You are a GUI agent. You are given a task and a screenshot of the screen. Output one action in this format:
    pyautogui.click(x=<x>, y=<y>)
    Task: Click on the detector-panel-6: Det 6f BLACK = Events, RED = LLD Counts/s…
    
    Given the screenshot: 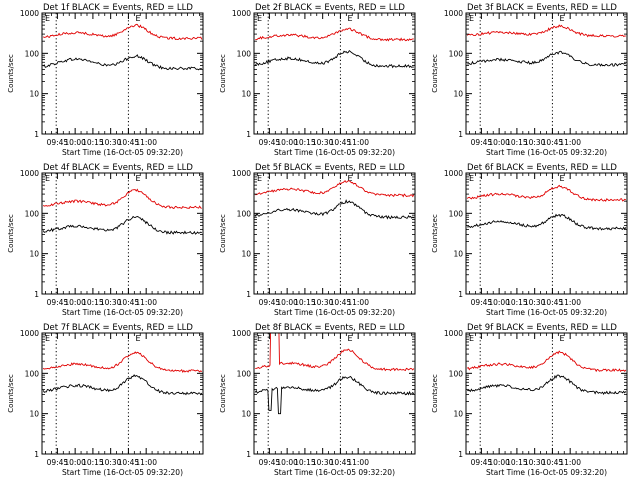 What is the action you would take?
    pyautogui.click(x=529, y=240)
    